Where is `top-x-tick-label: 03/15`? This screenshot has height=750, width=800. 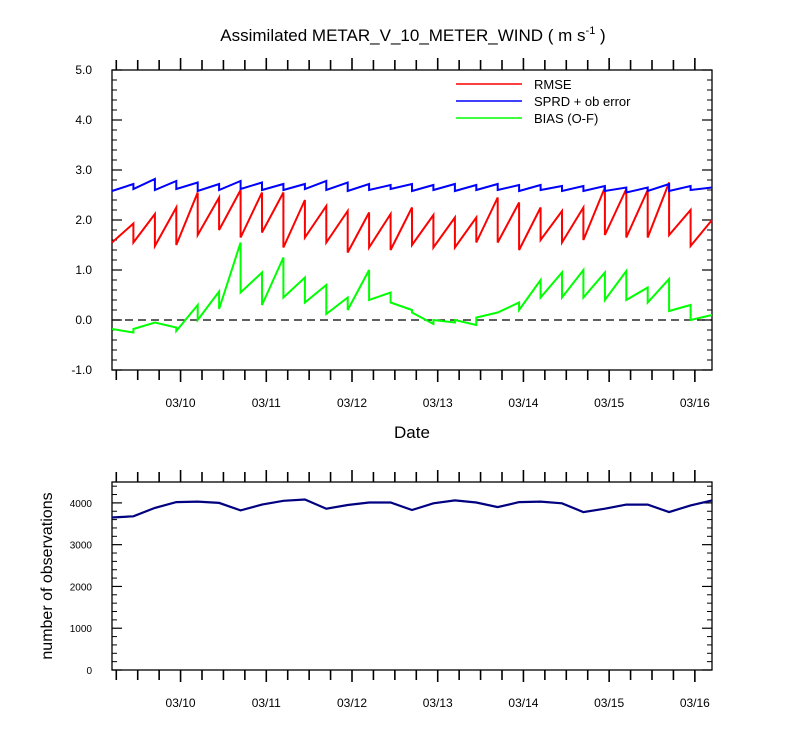 top-x-tick-label: 03/15 is located at coordinates (609, 403).